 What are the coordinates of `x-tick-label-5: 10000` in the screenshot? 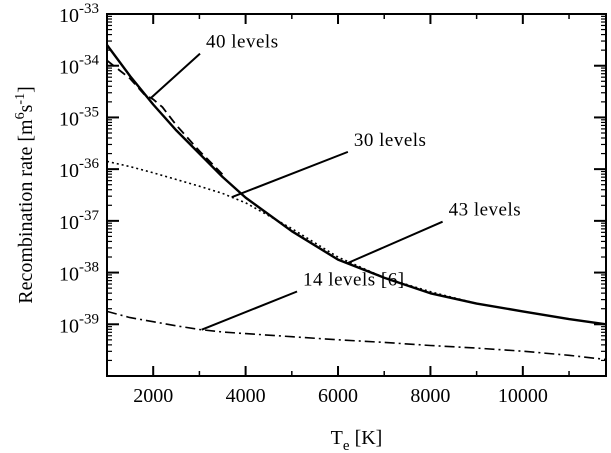 It's located at (523, 396).